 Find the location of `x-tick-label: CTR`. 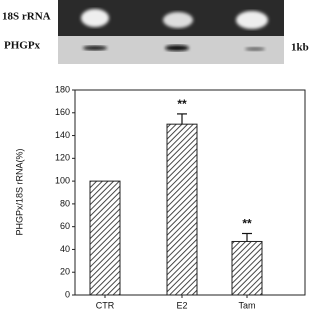

x-tick-label: CTR is located at coordinates (105, 305).